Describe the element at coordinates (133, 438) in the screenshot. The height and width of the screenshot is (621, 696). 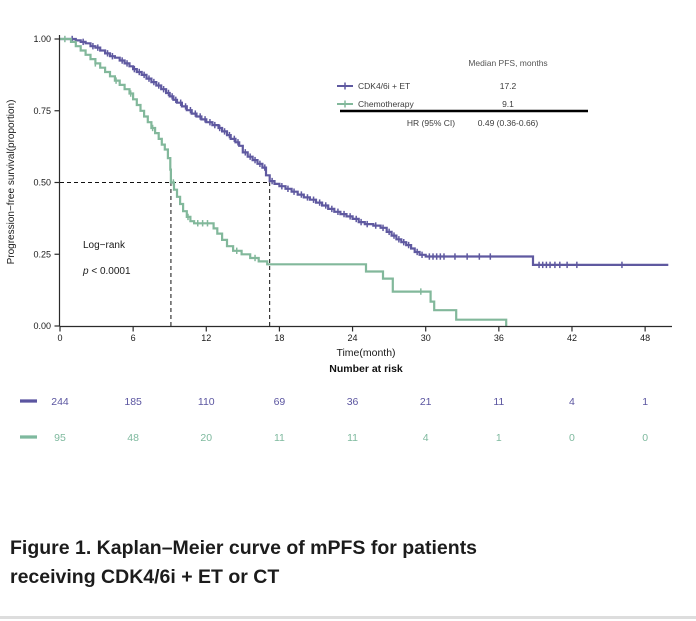
I see `at-risk-count: 48` at that location.